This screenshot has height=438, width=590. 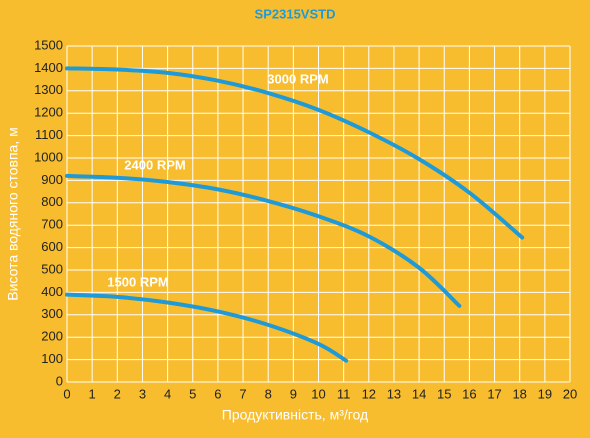 I want to click on y-tick-label: 1400, so click(x=48, y=67).